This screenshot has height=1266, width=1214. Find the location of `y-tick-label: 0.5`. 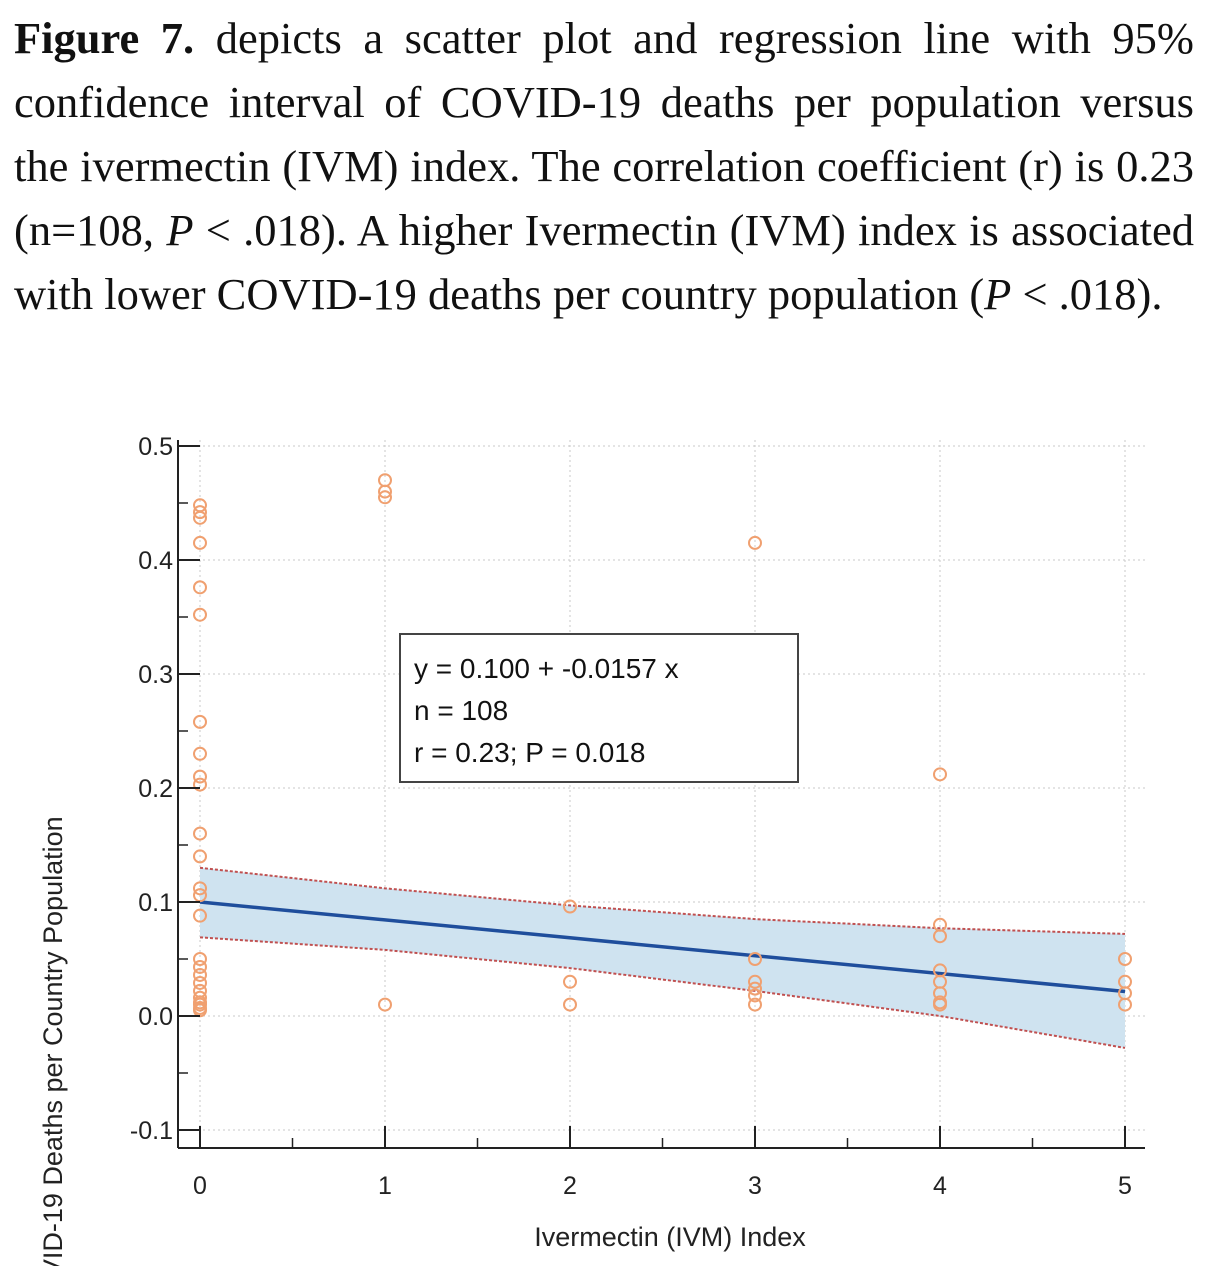

y-tick-label: 0.5 is located at coordinates (155, 447).